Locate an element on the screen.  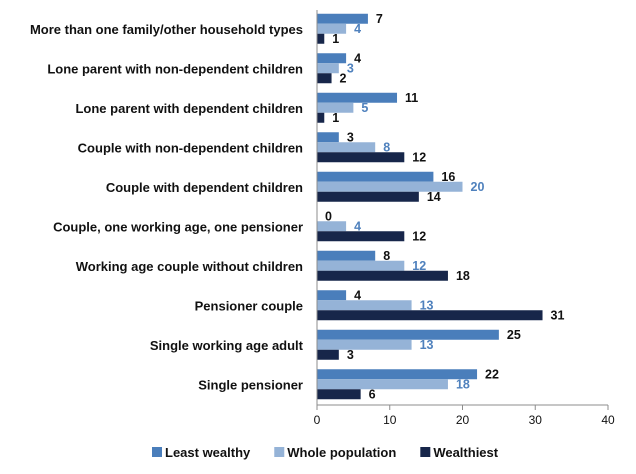
value-label: 11 is located at coordinates (411, 98).